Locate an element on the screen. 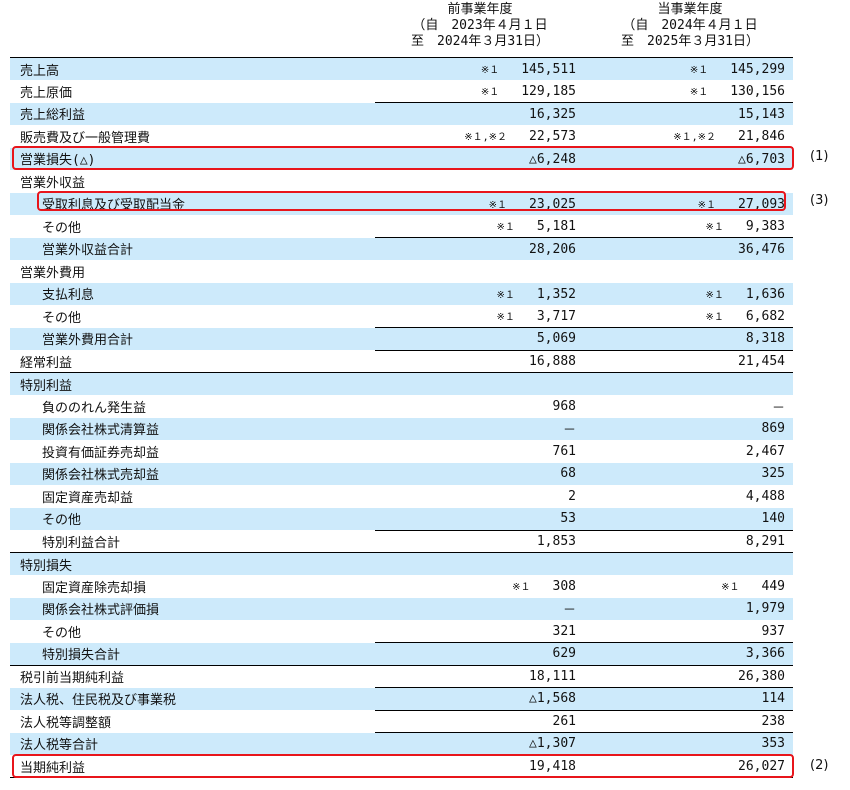 The image size is (850, 790). current-value-cell: 21,454 is located at coordinates (688, 361).